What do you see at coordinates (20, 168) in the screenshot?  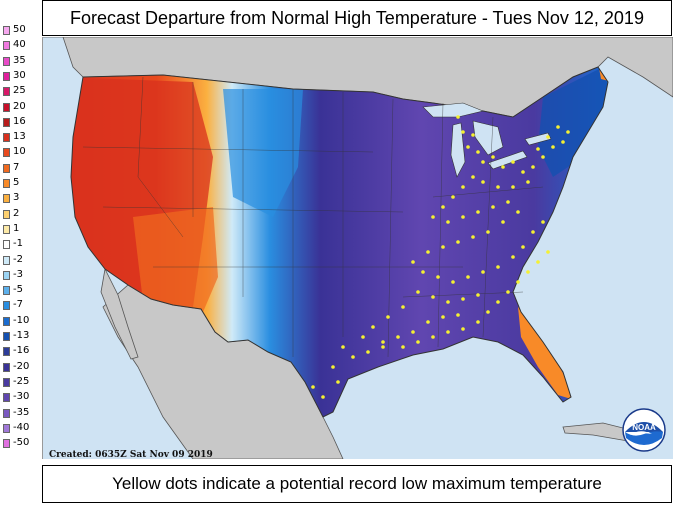 I see `legend-row: 7` at bounding box center [20, 168].